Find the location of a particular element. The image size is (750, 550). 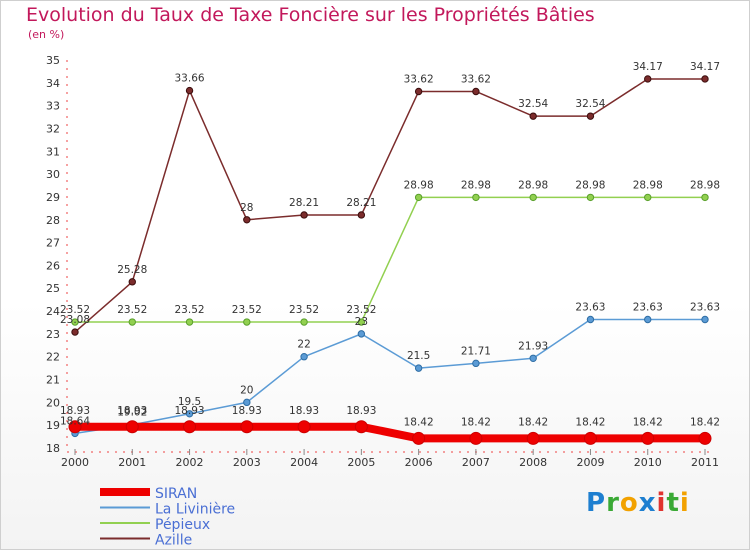

y-tick-label: 34 is located at coordinates (53, 83).